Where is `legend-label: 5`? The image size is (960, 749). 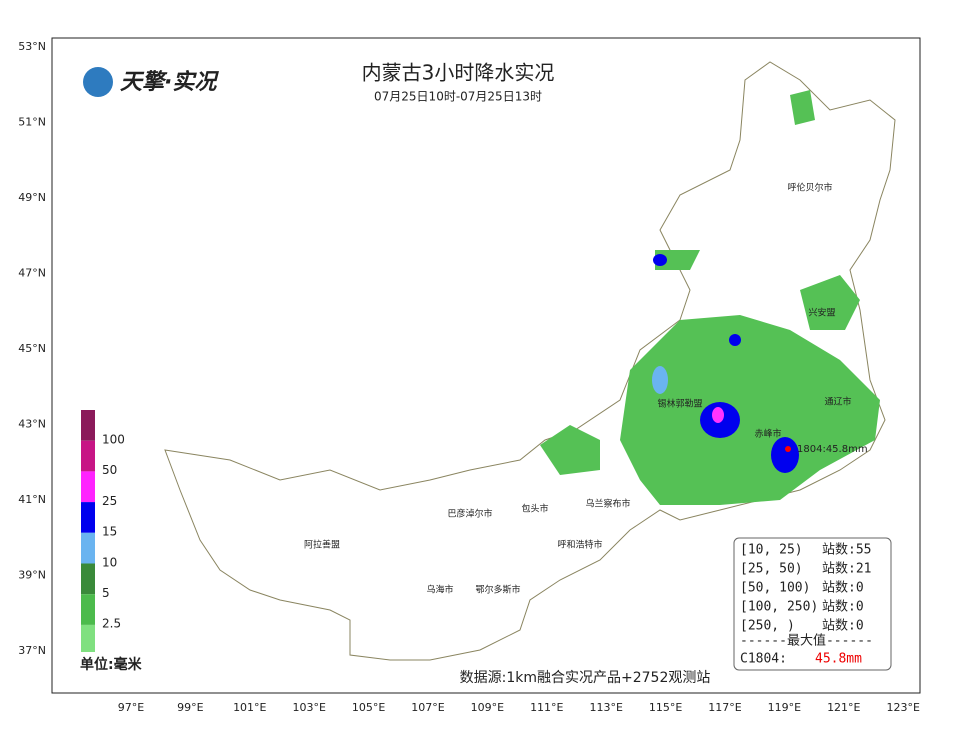
legend-label: 5 is located at coordinates (106, 593).